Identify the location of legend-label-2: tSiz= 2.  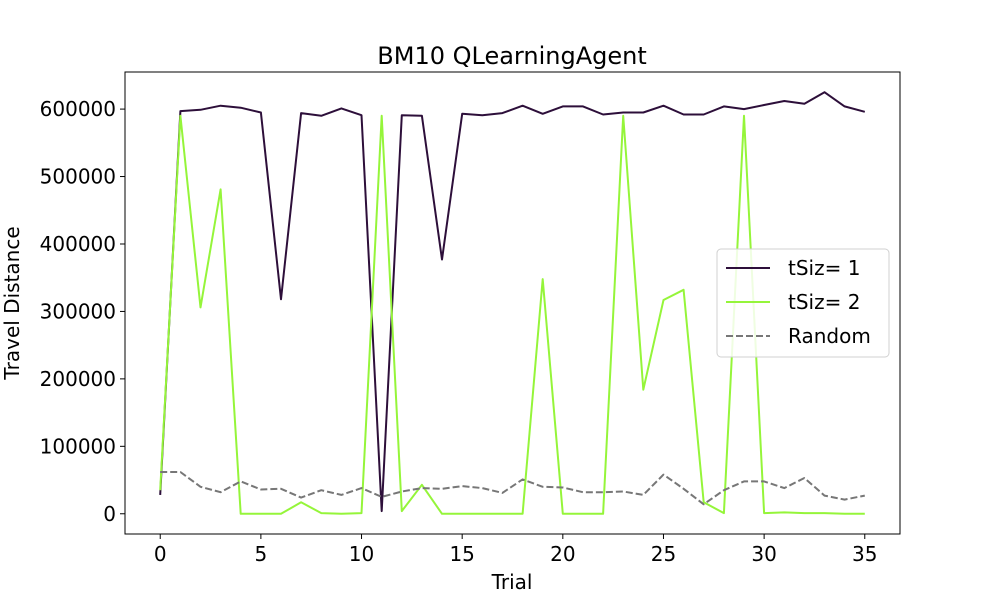
(824, 302).